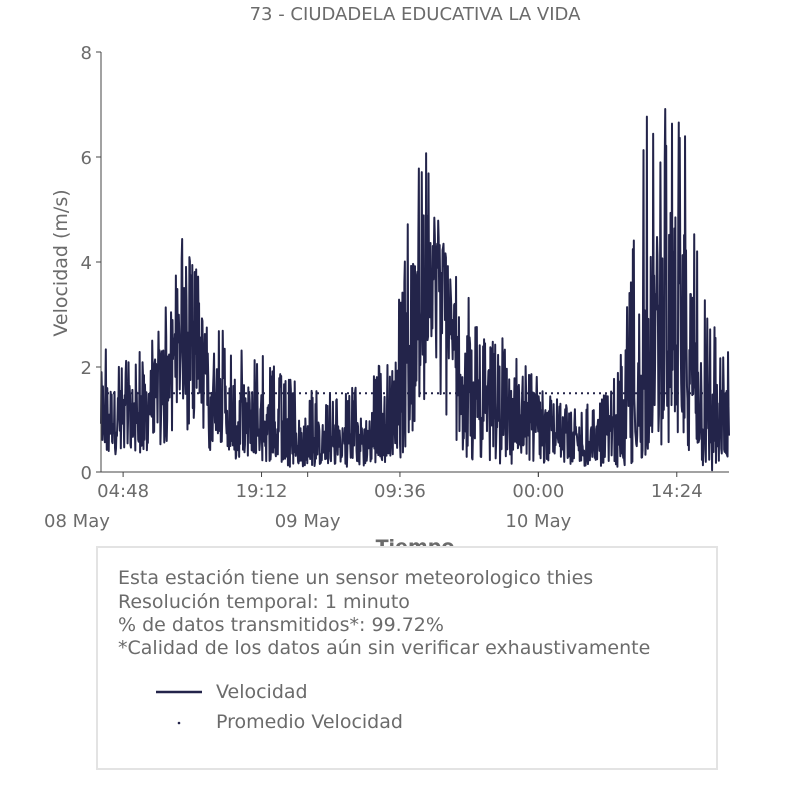  I want to click on legend-line-swatch, so click(179, 692).